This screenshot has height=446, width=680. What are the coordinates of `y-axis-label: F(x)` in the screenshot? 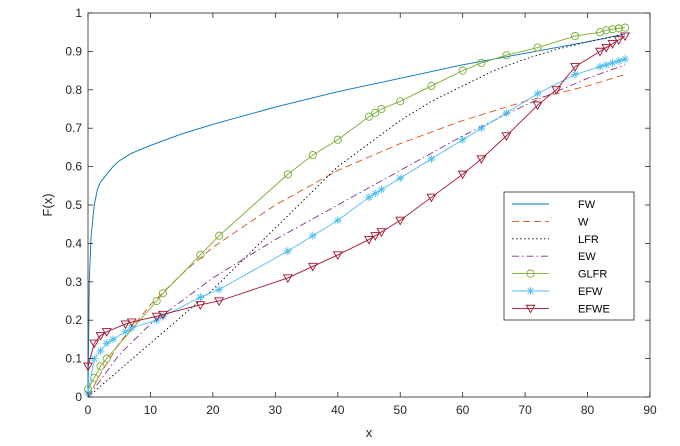 It's located at (47, 204).